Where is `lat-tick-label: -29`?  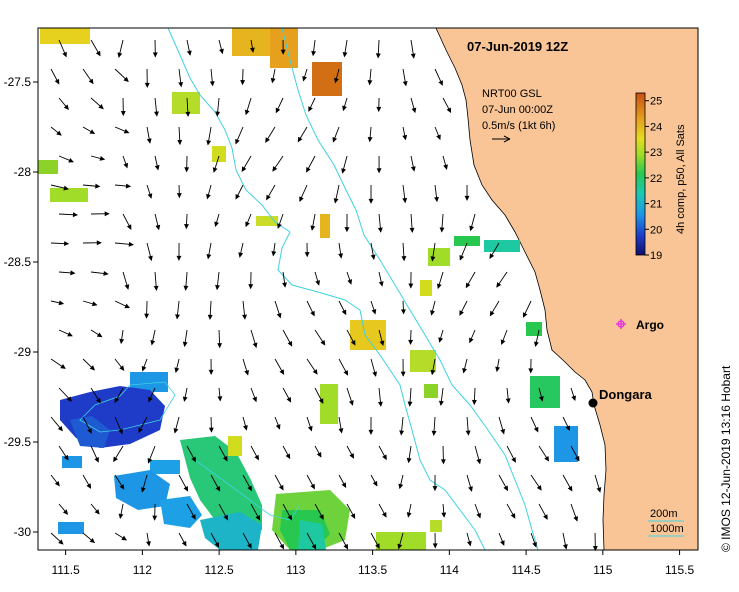 lat-tick-label: -29 is located at coordinates (23, 352).